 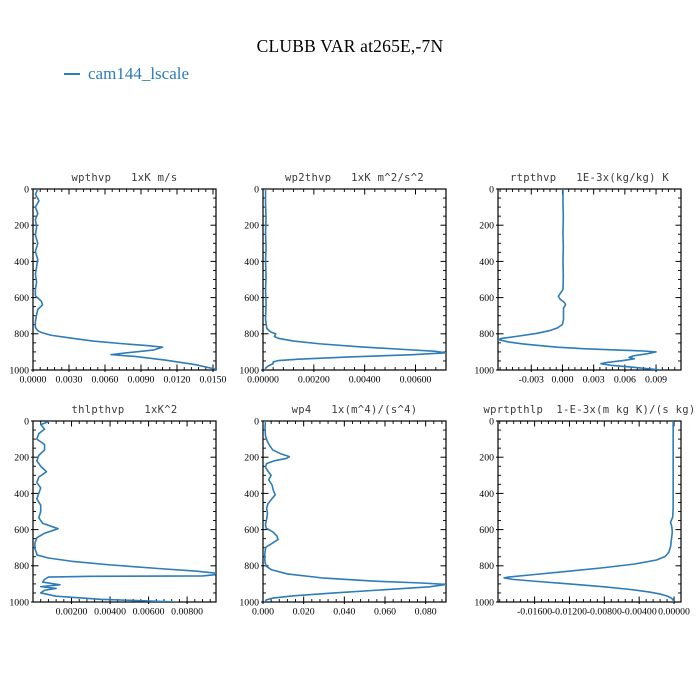 I want to click on subplot-title: thlpthvp 1xK^2, so click(x=125, y=410).